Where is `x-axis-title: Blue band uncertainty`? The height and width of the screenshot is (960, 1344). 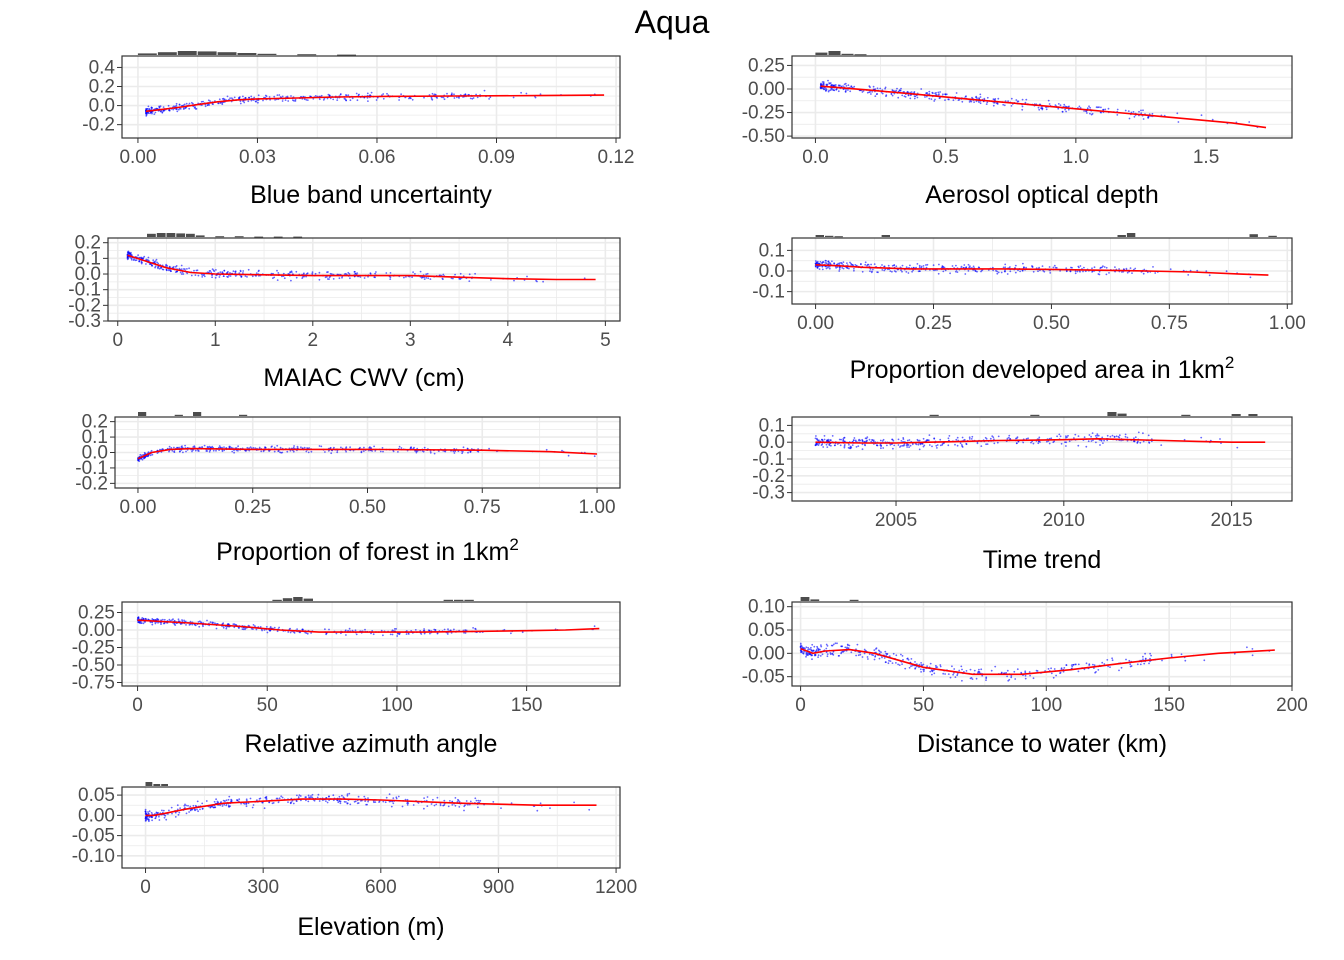
x-axis-title: Blue band uncertainty is located at coordinates (371, 195).